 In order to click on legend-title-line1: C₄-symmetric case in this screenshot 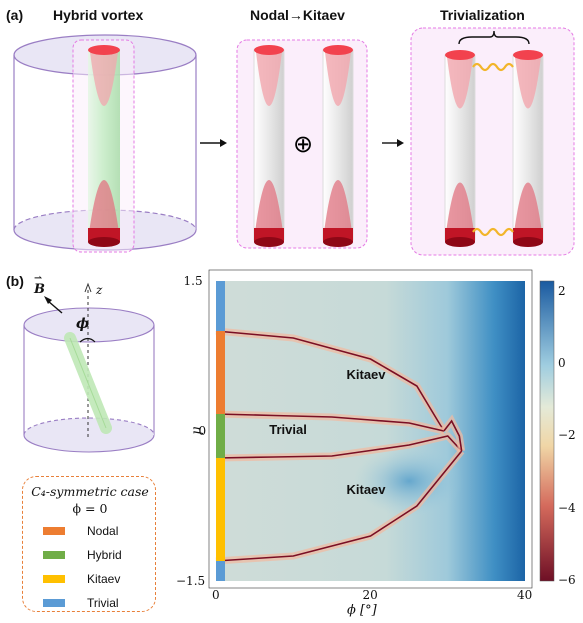, I will do `click(90, 491)`.